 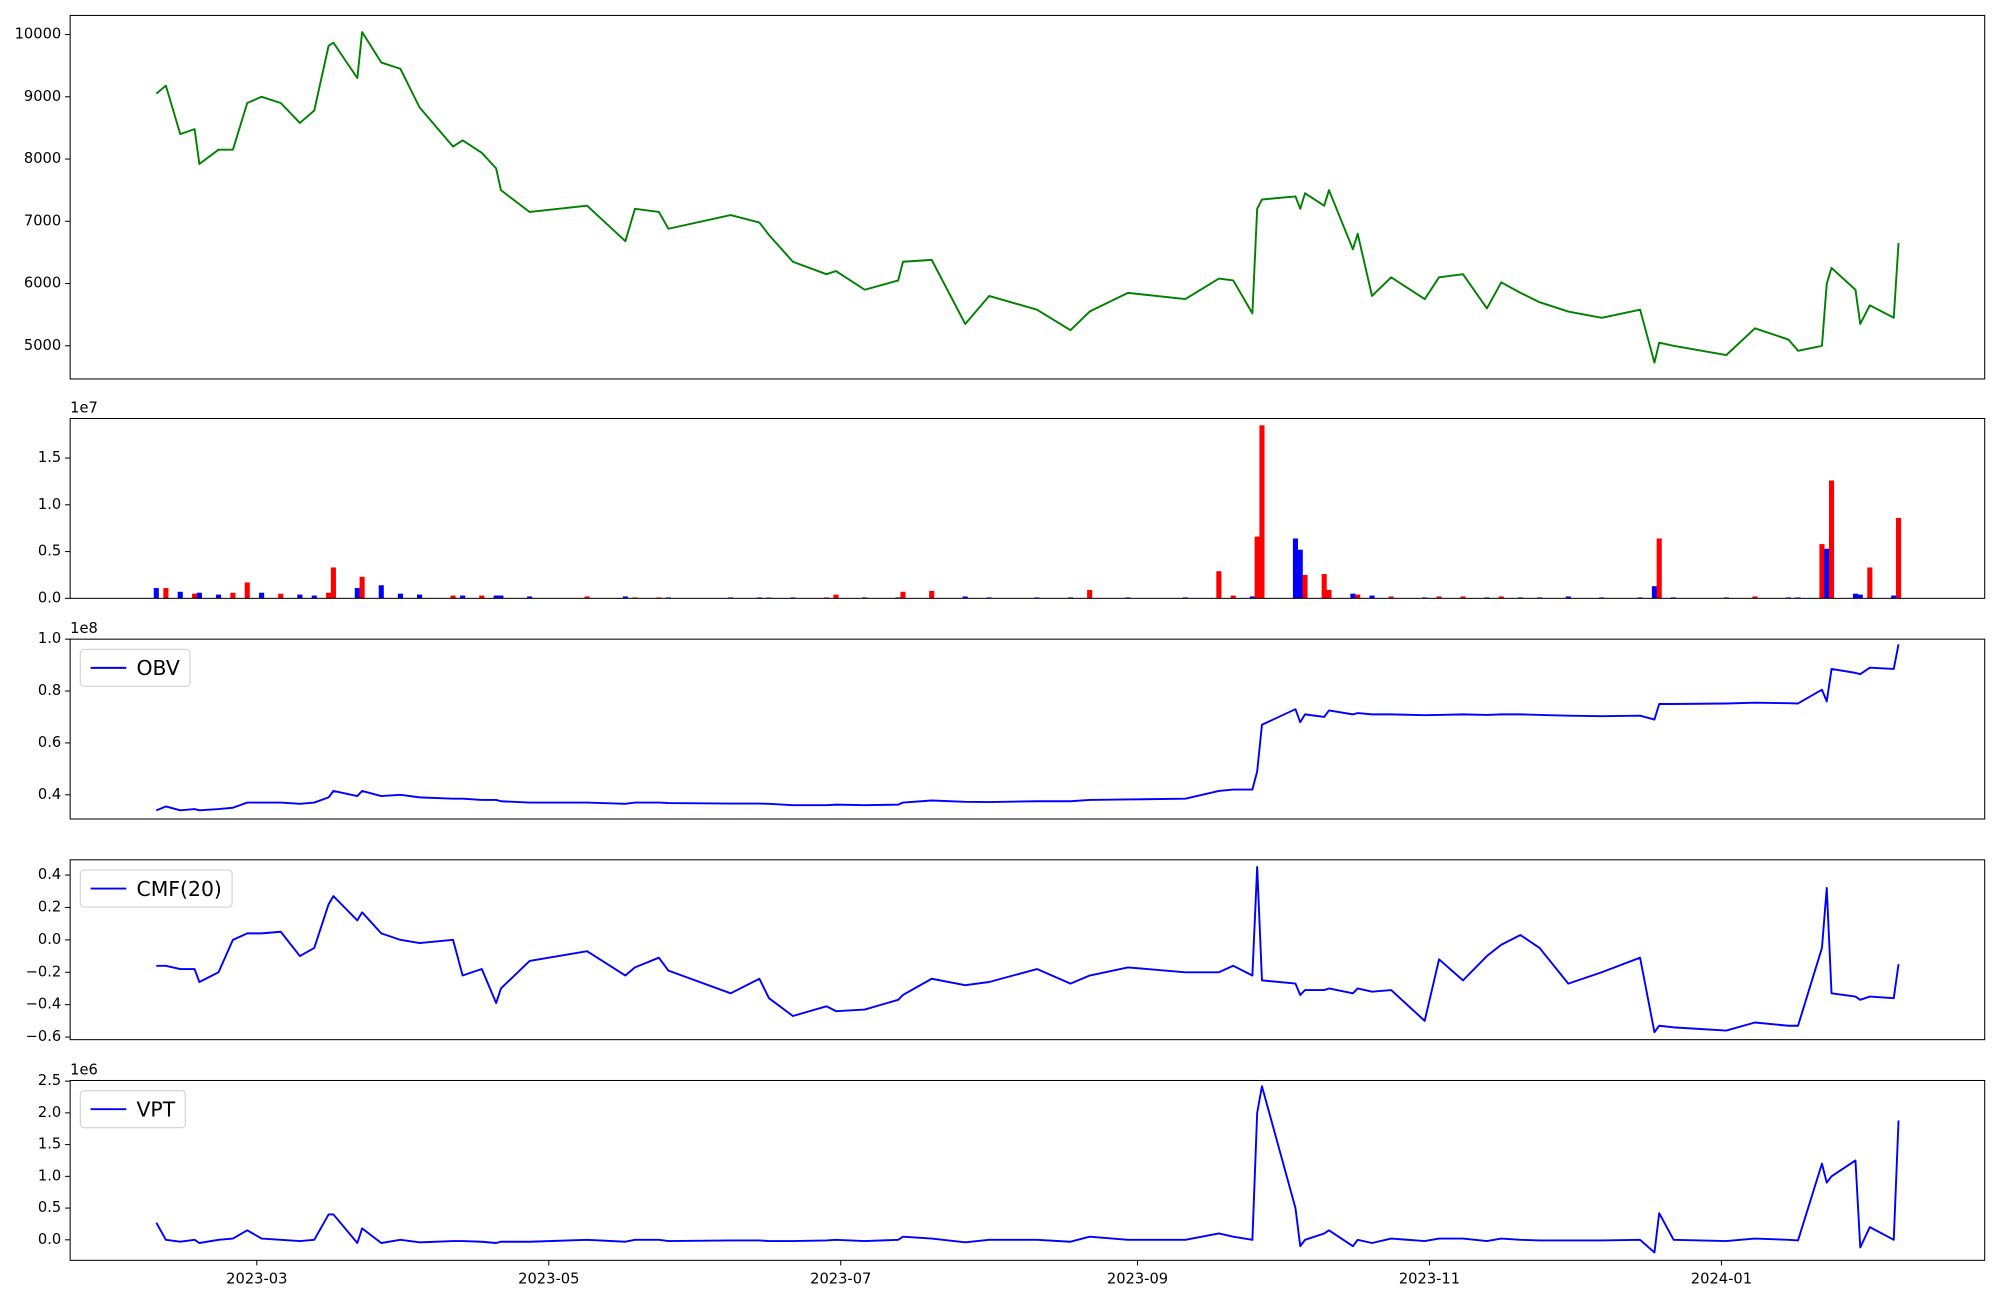 What do you see at coordinates (548, 1278) in the screenshot?
I see `x-tick-label: 2023-05` at bounding box center [548, 1278].